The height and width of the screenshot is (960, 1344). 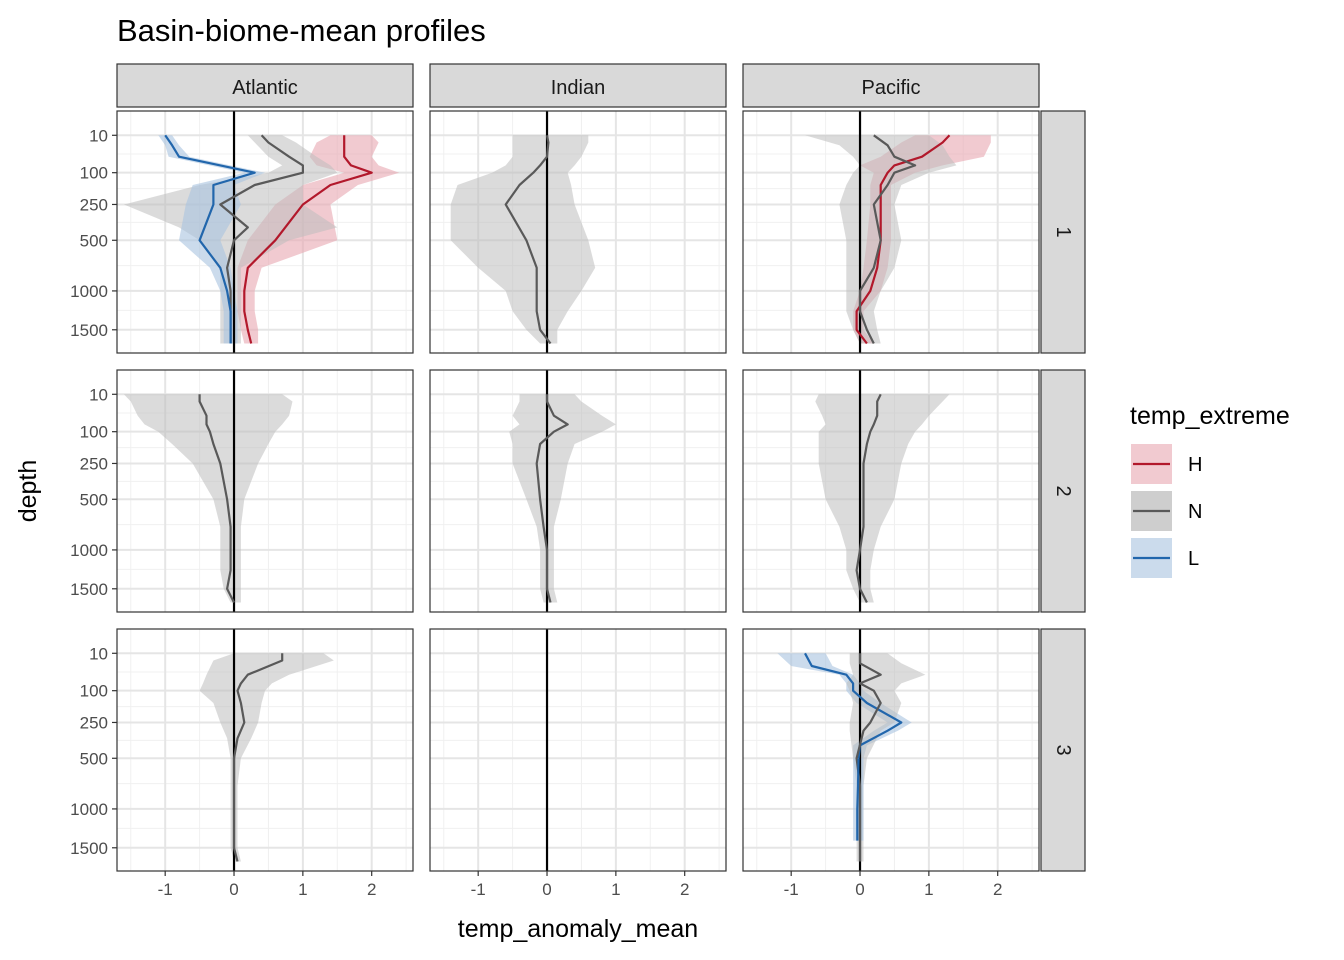 I want to click on chart-title: Basin-biome-mean profiles, so click(x=301, y=30).